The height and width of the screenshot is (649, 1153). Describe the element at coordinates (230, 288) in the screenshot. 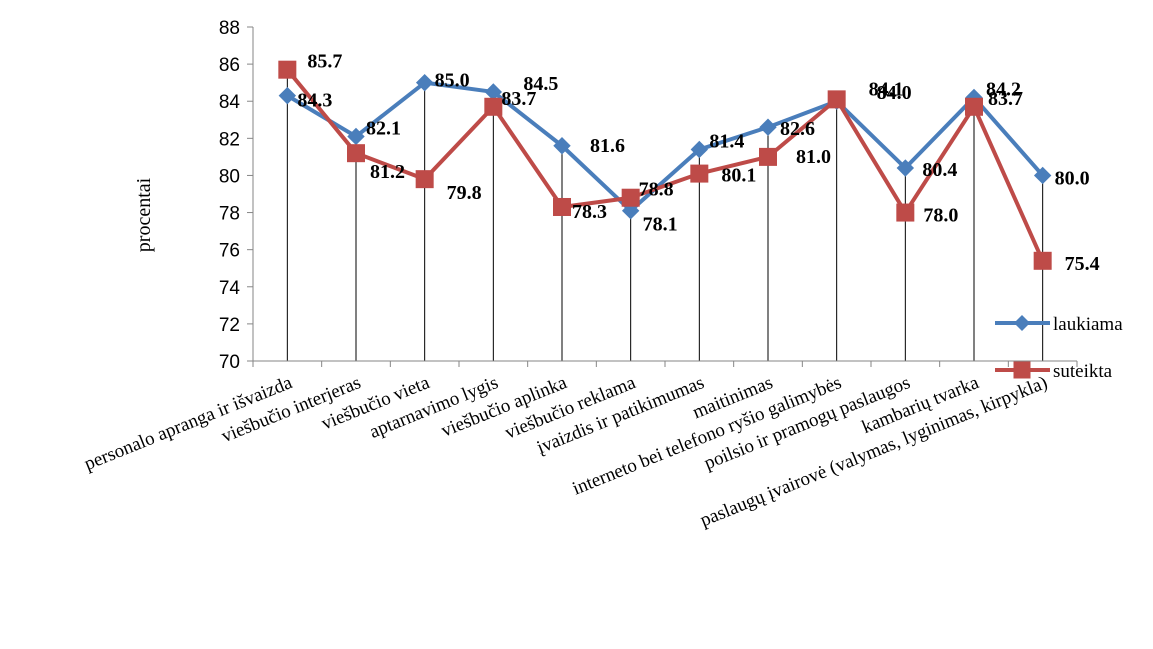

I see `y-tick-label: 74` at that location.